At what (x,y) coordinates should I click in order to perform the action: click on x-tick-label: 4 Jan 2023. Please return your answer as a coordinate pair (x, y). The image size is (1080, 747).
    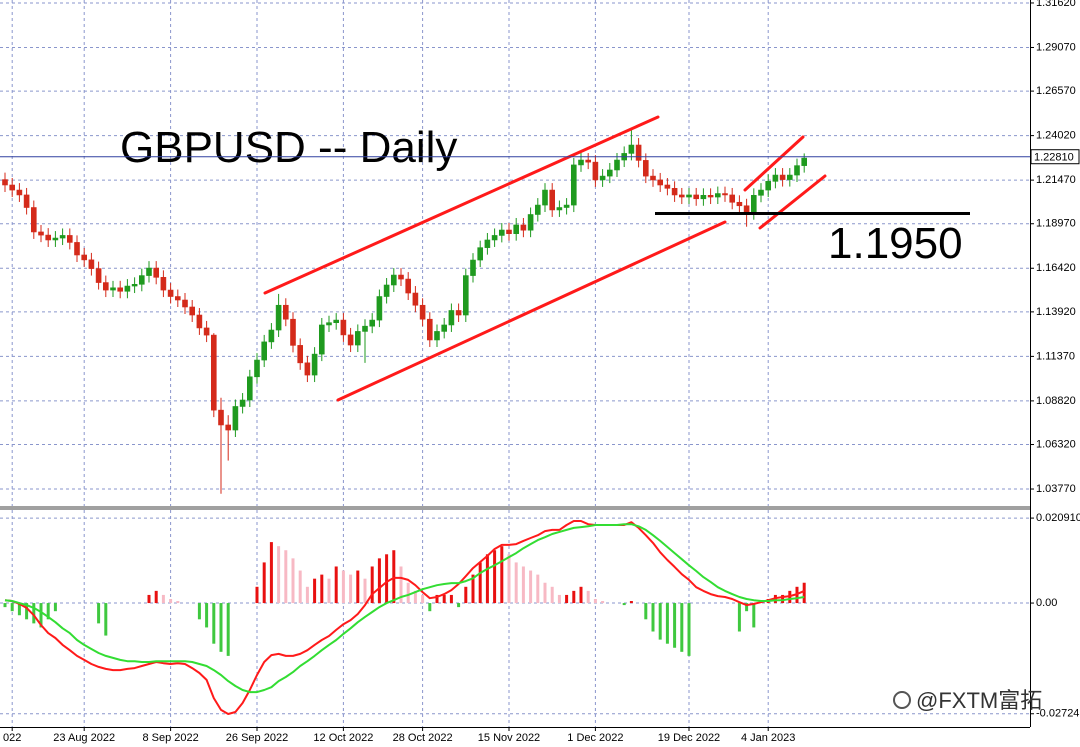
    Looking at the image, I should click on (768, 738).